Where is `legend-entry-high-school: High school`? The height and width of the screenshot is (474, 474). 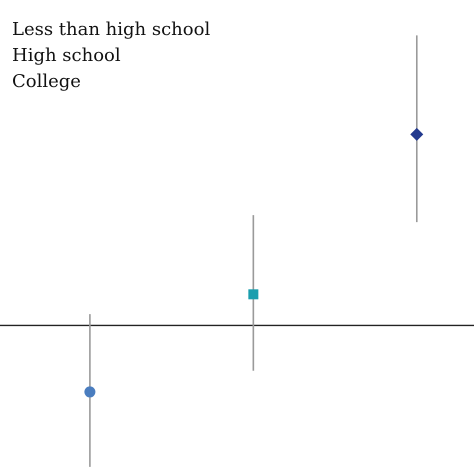 legend-entry-high-school: High school is located at coordinates (66, 55).